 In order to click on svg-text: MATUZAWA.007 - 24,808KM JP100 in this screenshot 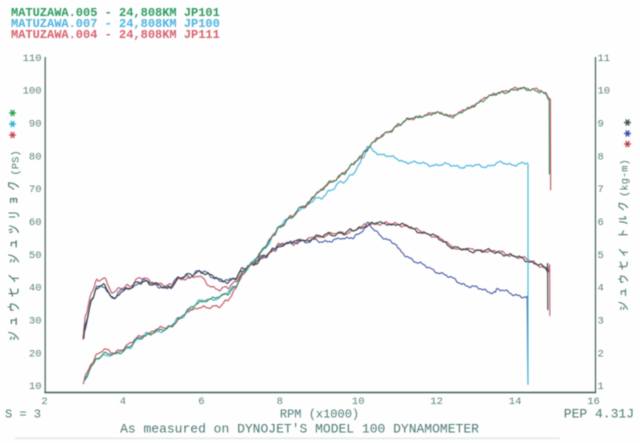, I will do `click(115, 24)`.